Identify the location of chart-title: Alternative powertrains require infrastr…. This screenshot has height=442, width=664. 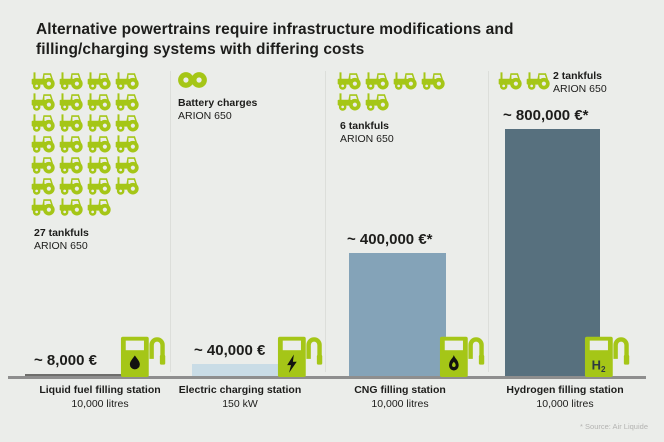
(275, 40).